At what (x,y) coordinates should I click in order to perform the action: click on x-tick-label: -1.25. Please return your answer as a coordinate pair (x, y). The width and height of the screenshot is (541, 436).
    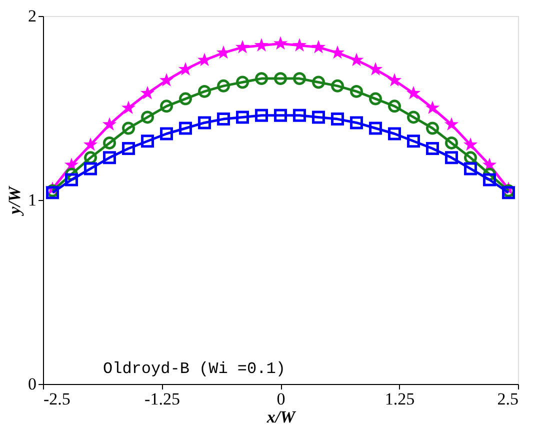
    Looking at the image, I should click on (162, 399).